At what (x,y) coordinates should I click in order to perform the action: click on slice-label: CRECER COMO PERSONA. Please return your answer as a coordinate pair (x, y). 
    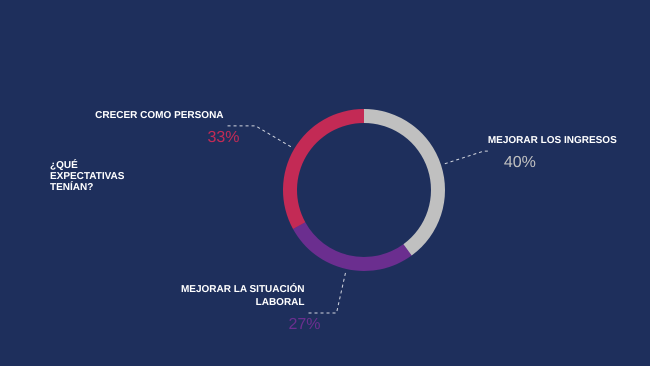
    Looking at the image, I should click on (159, 115).